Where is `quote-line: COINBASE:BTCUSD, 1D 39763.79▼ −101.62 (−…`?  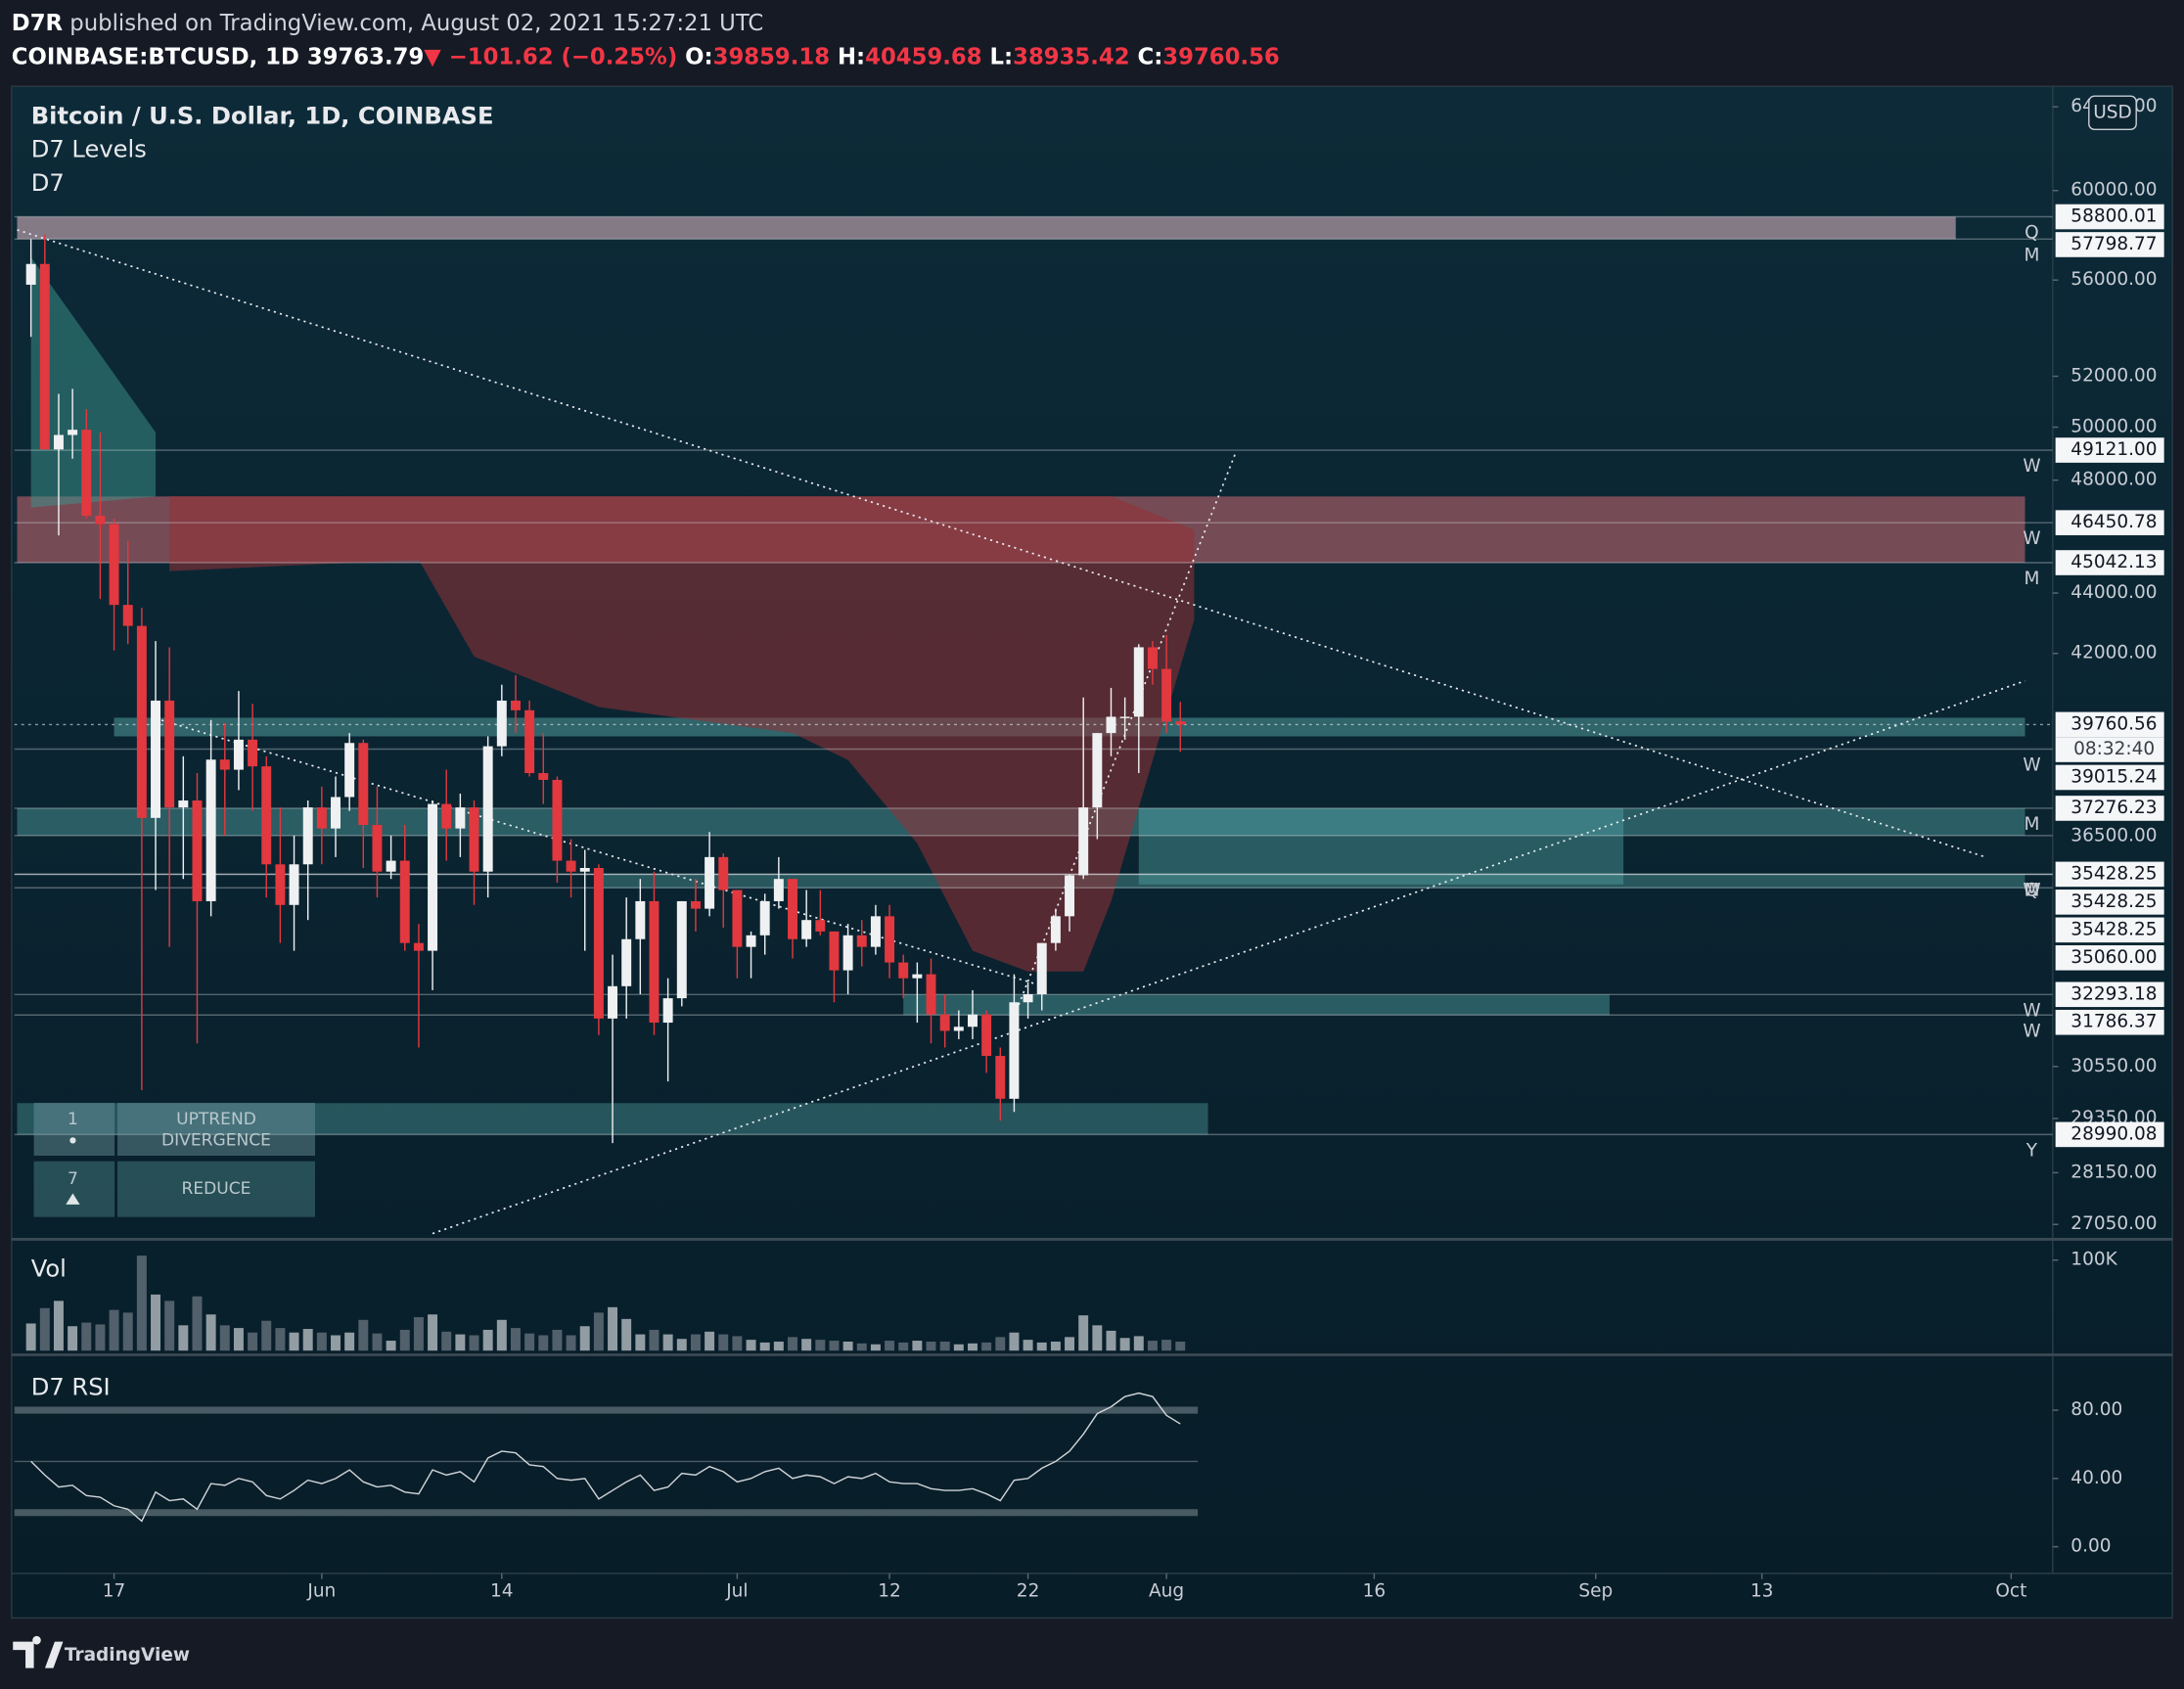
quote-line: COINBASE:BTCUSD, 1D 39763.79▼ −101.62 (−… is located at coordinates (646, 57).